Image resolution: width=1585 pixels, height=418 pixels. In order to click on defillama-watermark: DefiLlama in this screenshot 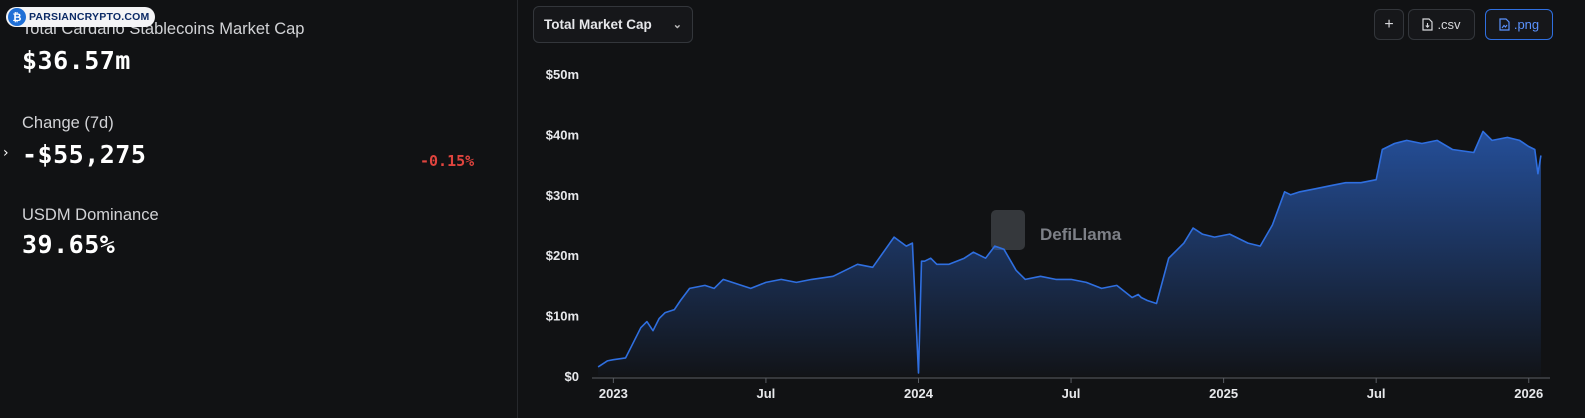, I will do `click(1056, 230)`.